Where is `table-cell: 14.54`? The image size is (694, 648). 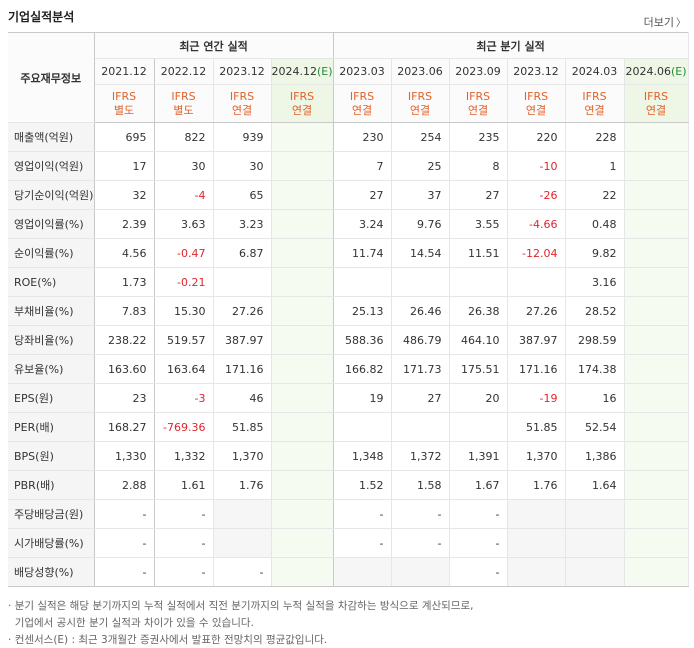 table-cell: 14.54 is located at coordinates (420, 253).